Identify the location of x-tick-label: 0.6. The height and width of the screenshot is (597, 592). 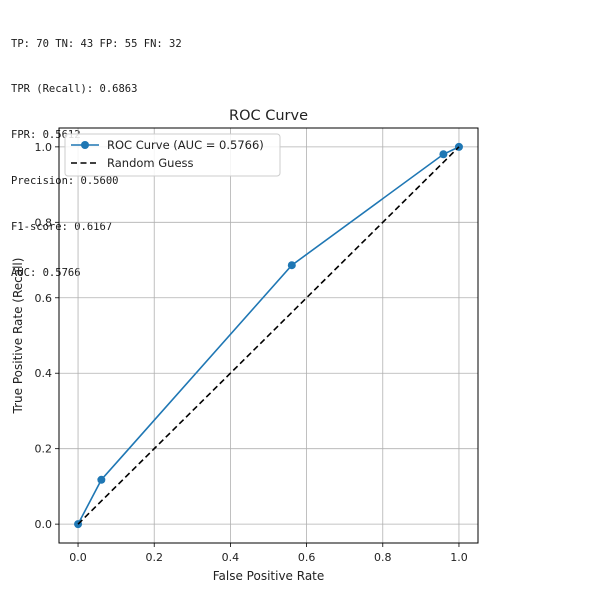
(307, 557).